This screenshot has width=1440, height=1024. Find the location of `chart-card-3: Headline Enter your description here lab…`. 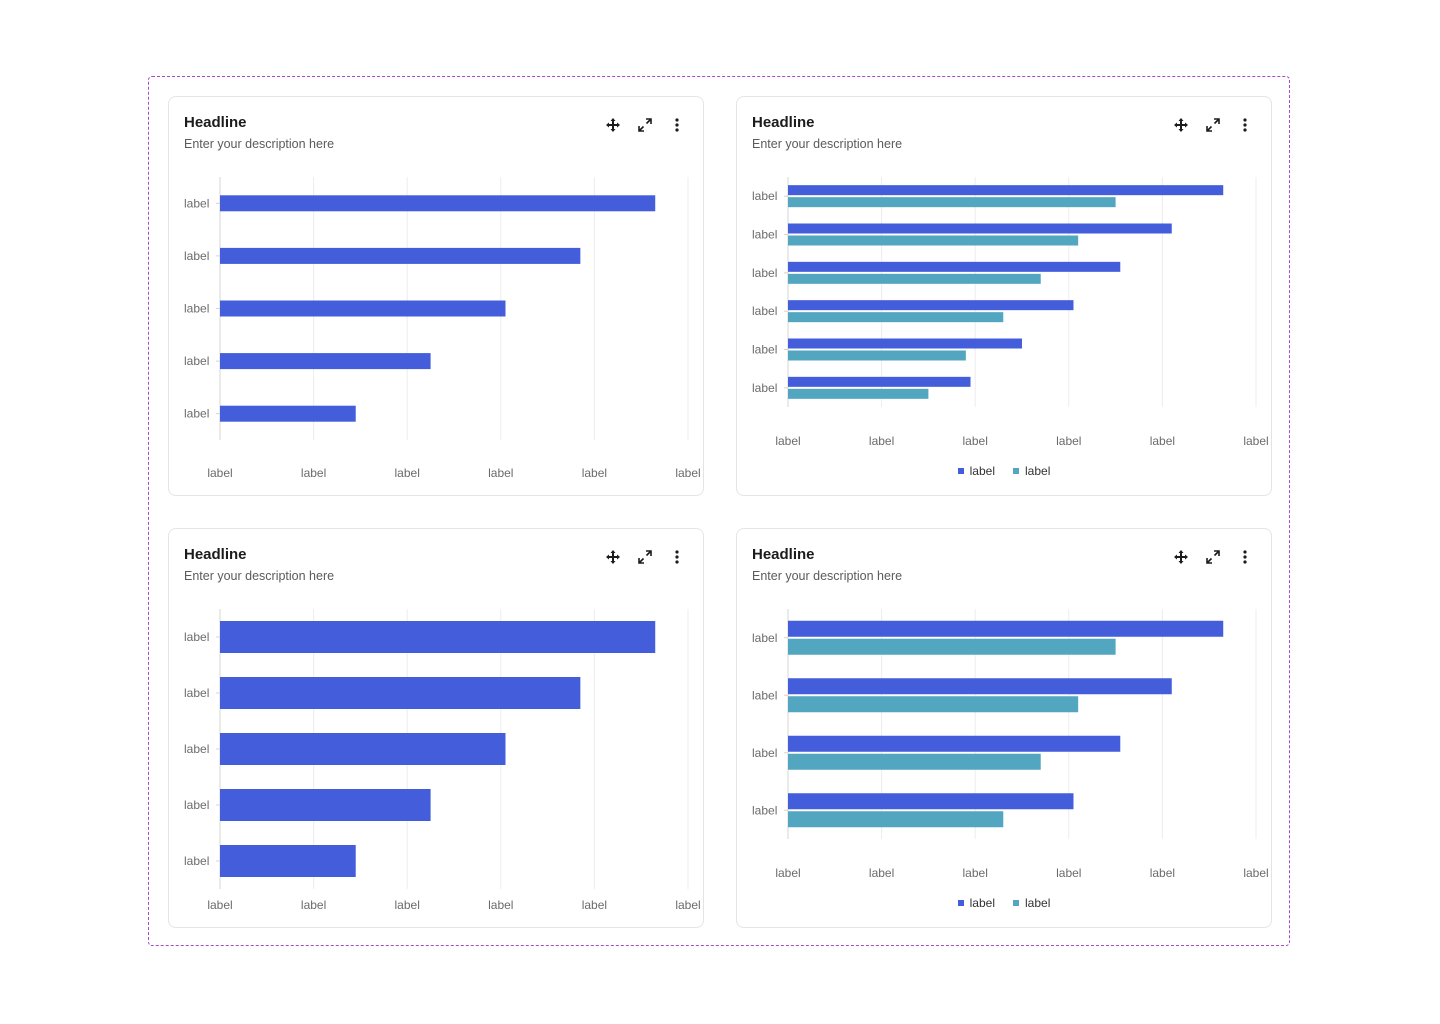

chart-card-3: Headline Enter your description here lab… is located at coordinates (436, 728).